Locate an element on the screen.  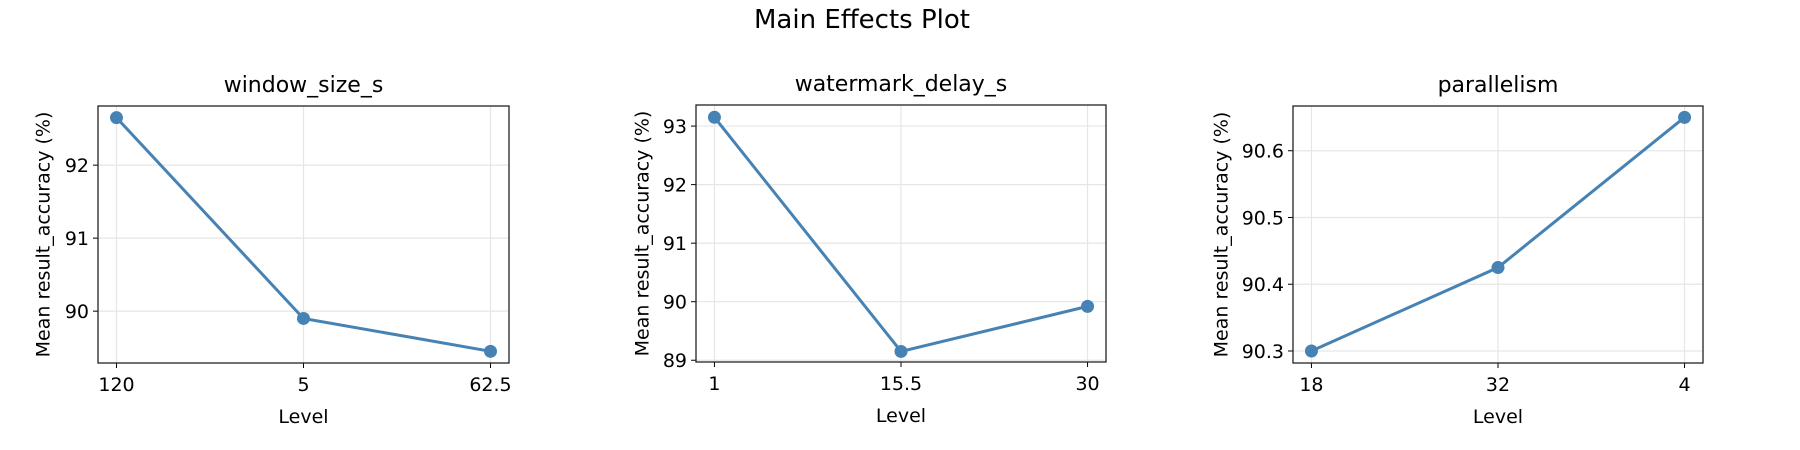
x-tick-label: 62.5 is located at coordinates (490, 385).